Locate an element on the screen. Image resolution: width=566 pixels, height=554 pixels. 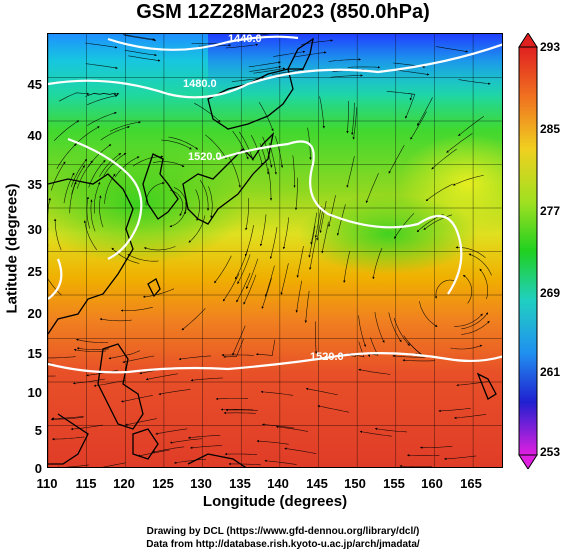
colorbar-gradient is located at coordinates (528, 251).